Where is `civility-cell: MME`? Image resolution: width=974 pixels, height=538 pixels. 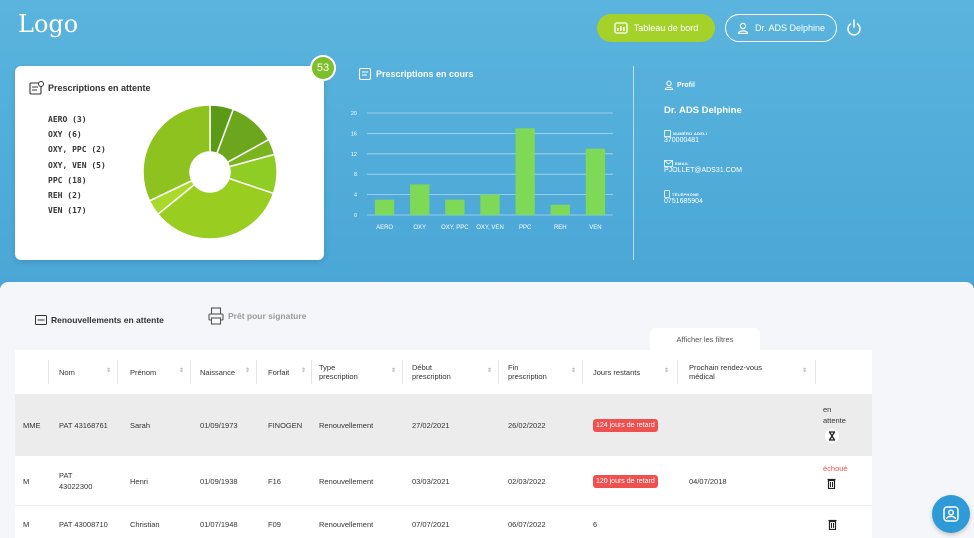 civility-cell: MME is located at coordinates (32, 425).